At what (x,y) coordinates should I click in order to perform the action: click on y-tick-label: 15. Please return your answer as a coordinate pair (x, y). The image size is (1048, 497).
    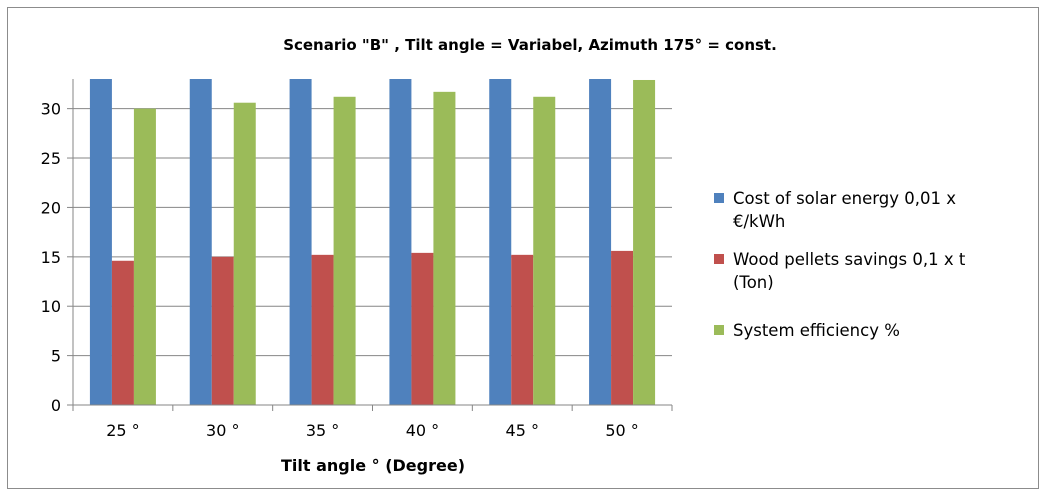
    Looking at the image, I should click on (51, 257).